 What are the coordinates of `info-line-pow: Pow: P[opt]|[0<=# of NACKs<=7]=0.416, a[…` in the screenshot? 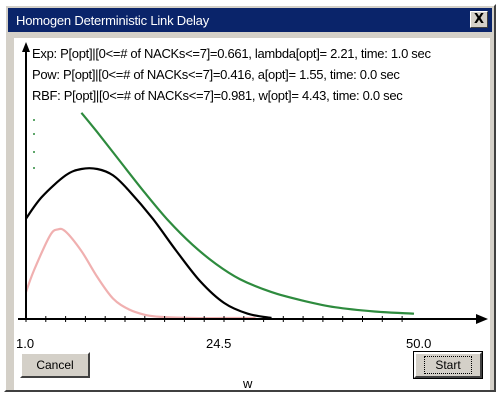 It's located at (216, 74).